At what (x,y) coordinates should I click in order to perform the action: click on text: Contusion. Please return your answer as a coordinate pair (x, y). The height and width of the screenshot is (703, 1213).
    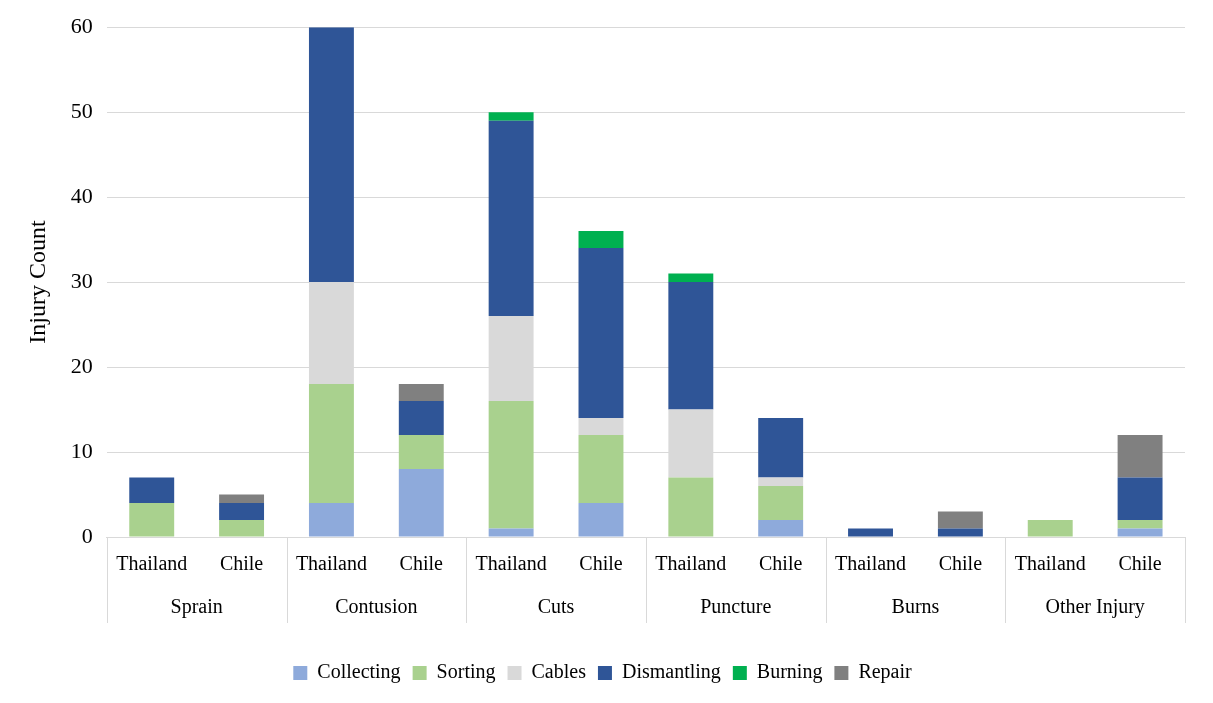
    Looking at the image, I should click on (376, 606).